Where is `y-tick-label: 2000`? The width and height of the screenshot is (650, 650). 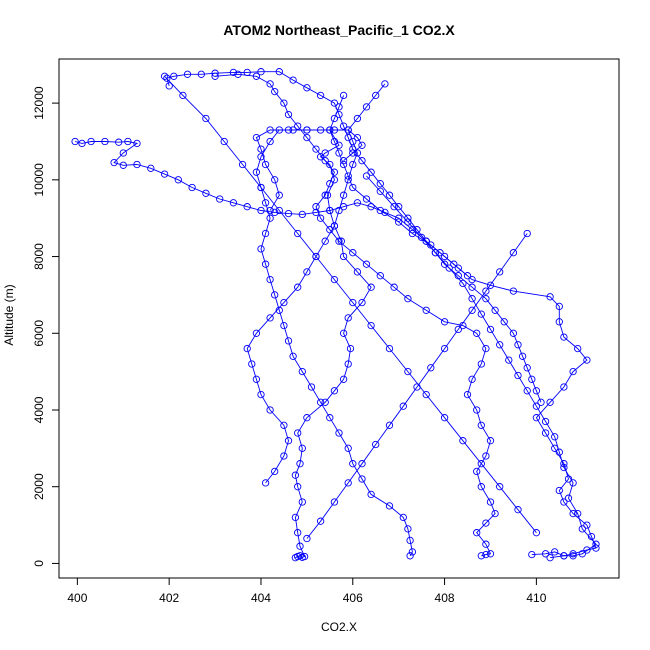 y-tick-label: 2000 is located at coordinates (39, 486).